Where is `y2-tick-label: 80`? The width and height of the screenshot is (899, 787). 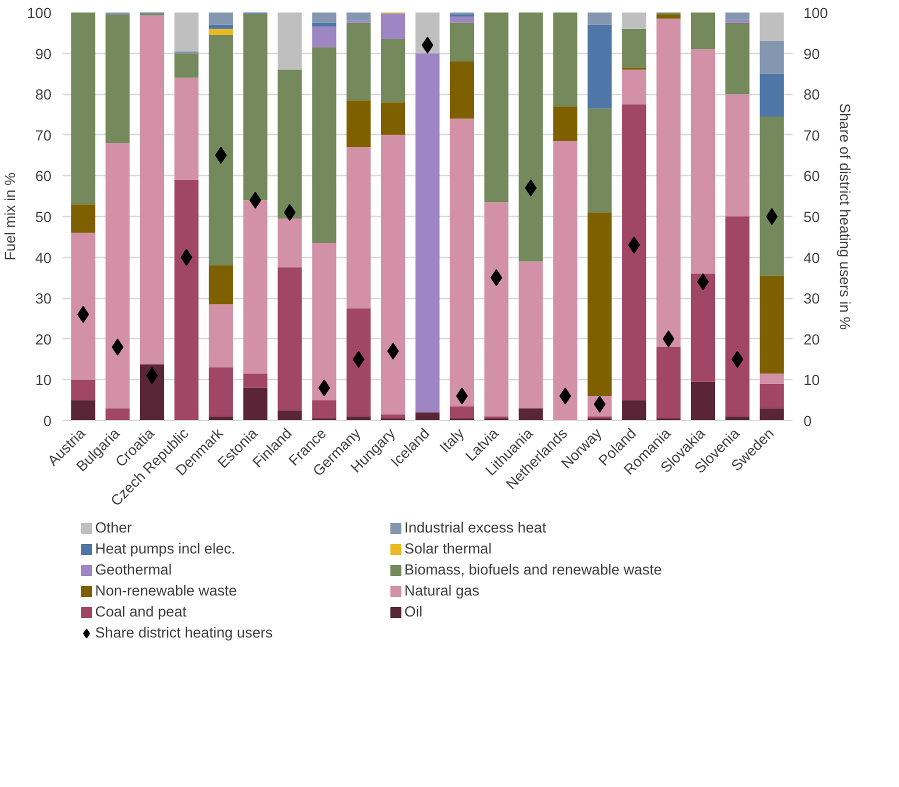
y2-tick-label: 80 is located at coordinates (812, 96).